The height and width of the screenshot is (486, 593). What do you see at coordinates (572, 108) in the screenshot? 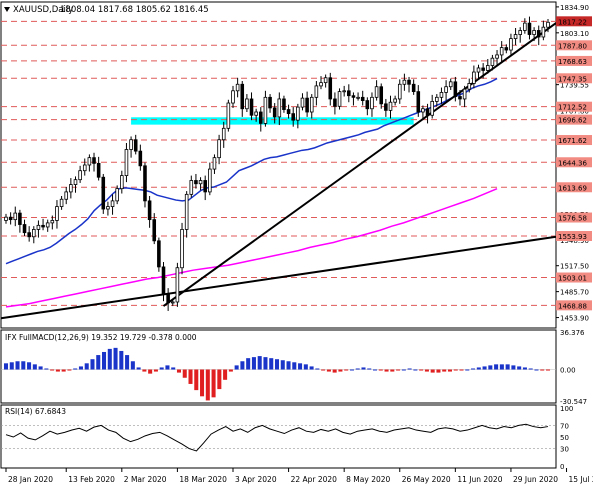
I see `level-tag-label: 1712.52` at bounding box center [572, 108].